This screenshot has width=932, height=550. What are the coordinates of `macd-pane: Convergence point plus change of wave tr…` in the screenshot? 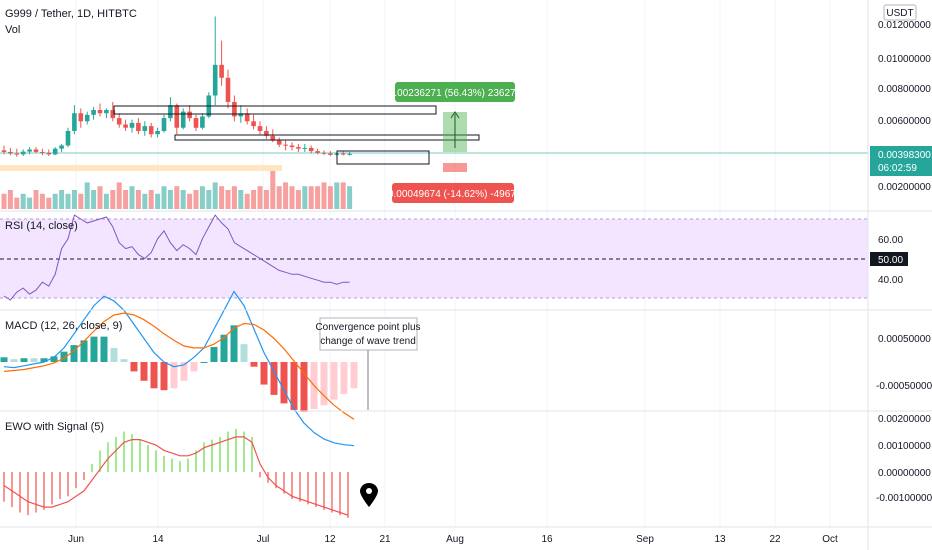 It's located at (210, 368).